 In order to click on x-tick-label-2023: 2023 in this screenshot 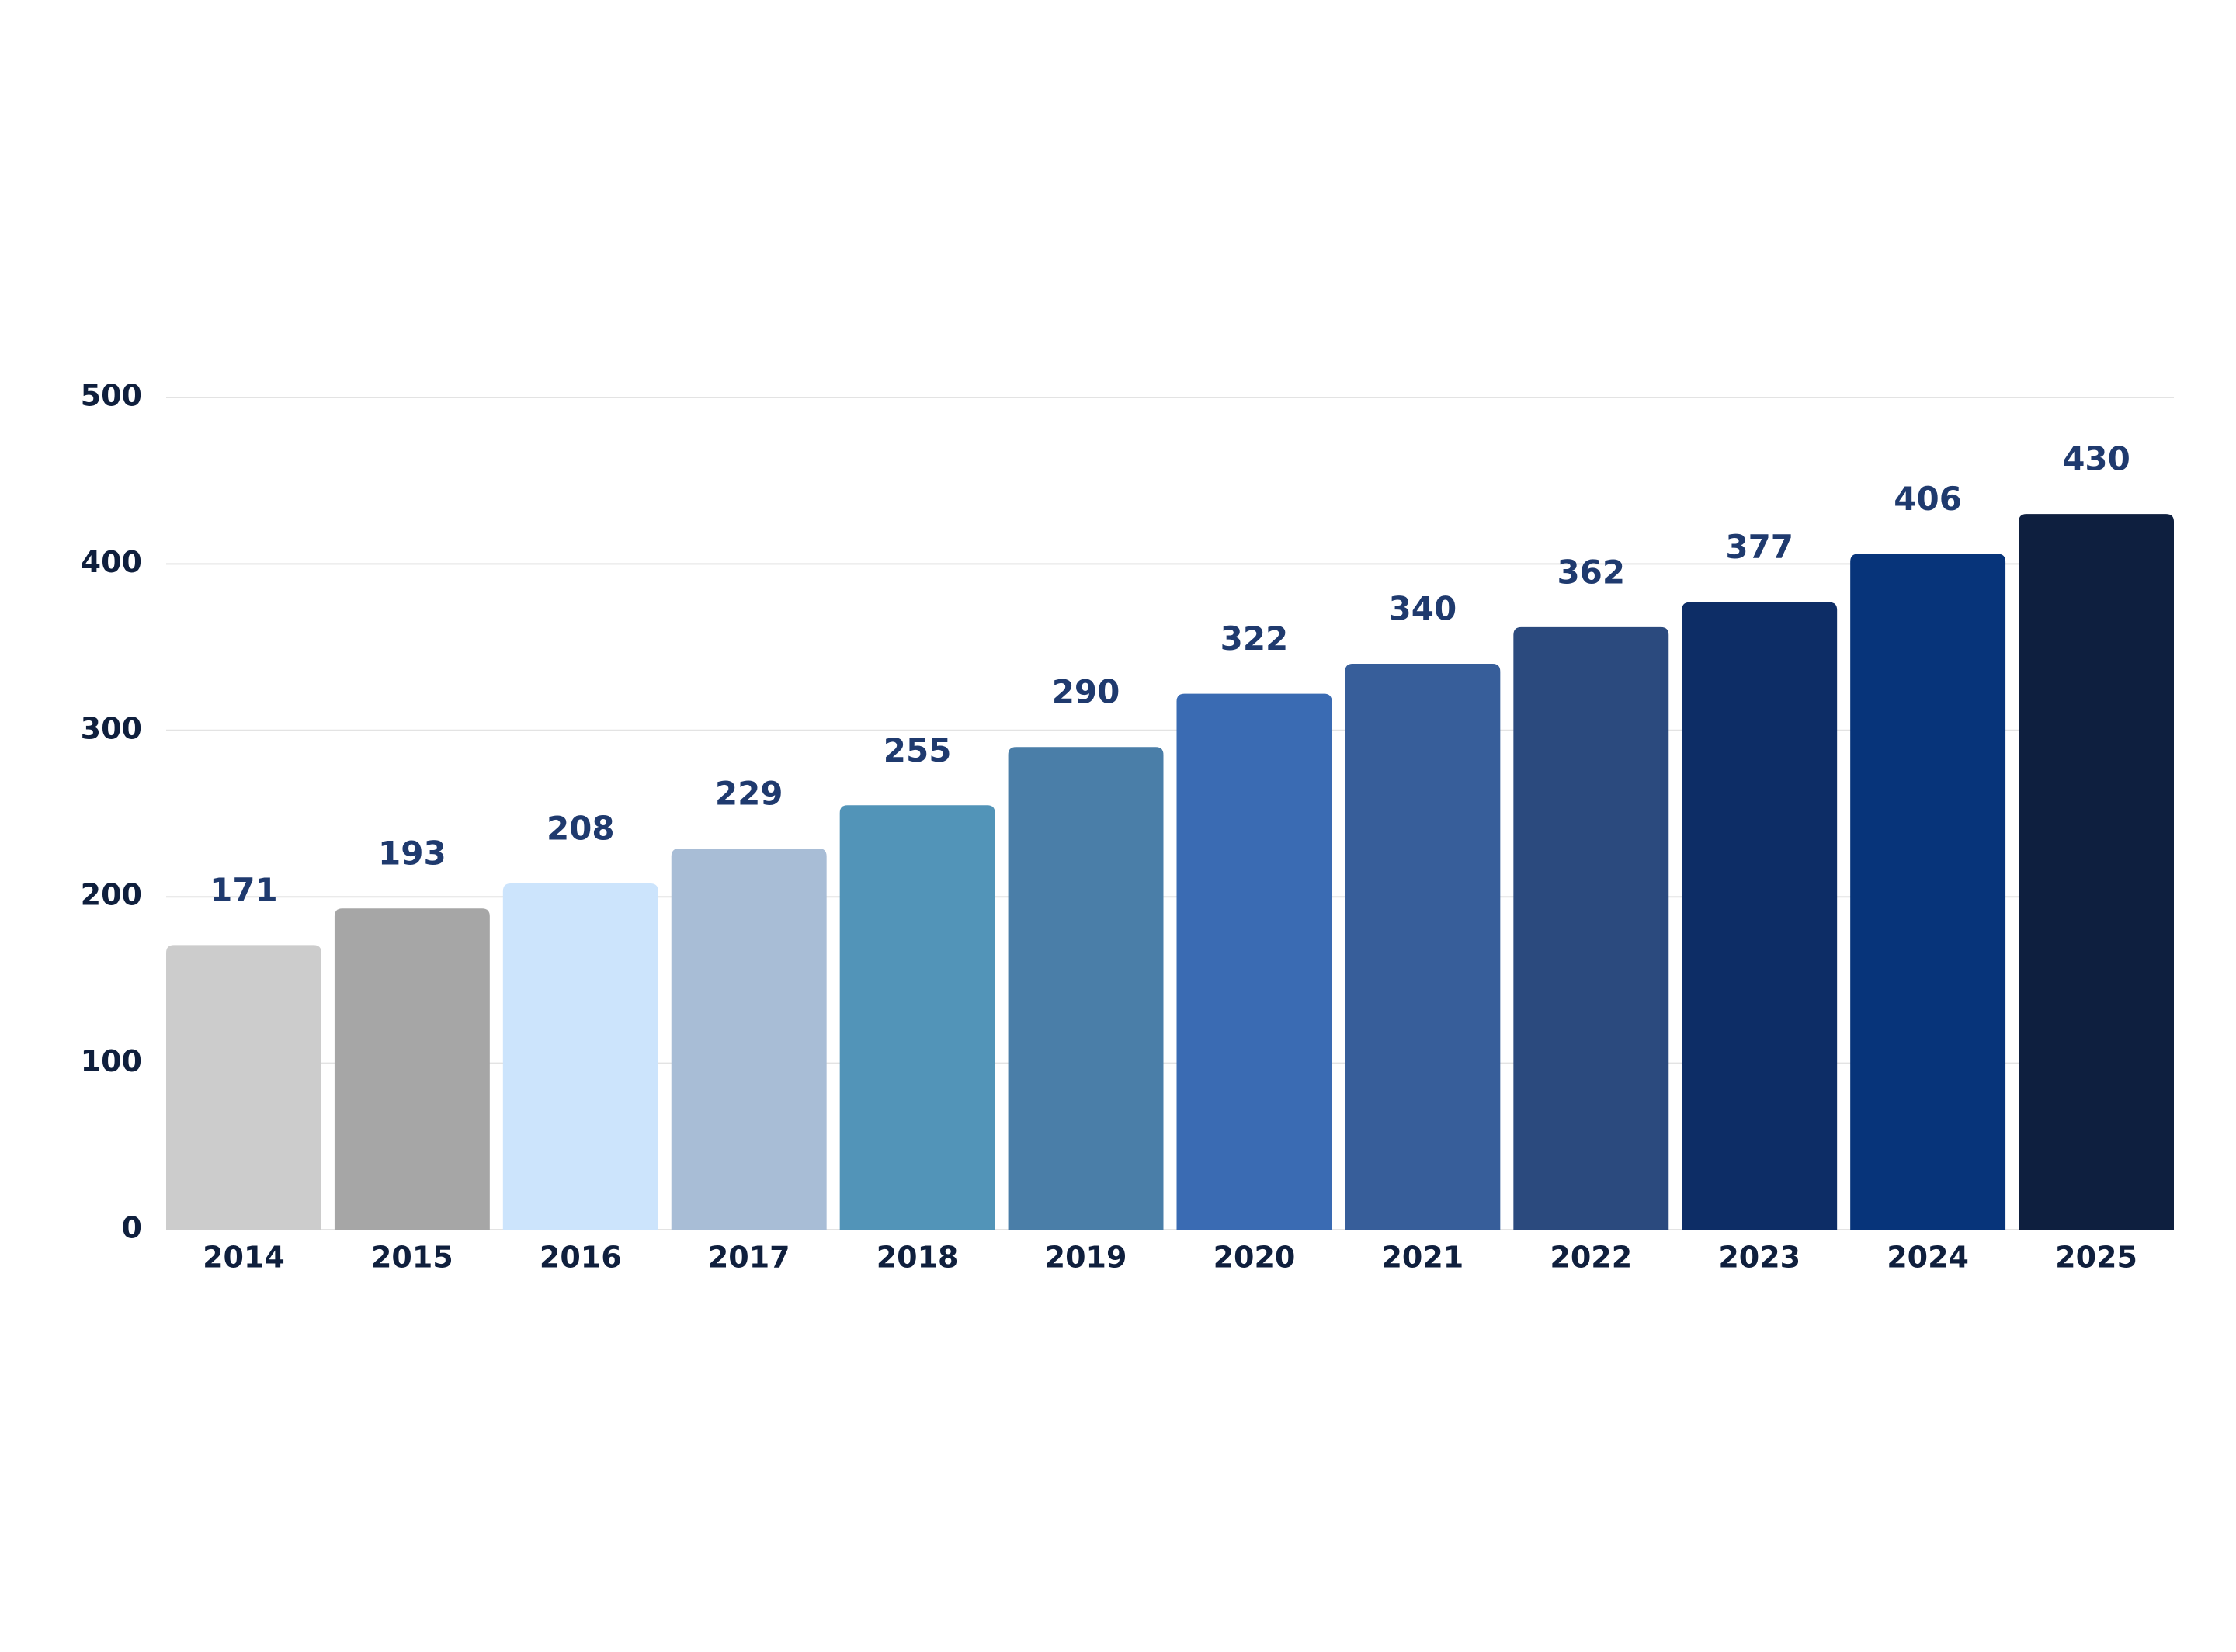, I will do `click(1759, 1258)`.